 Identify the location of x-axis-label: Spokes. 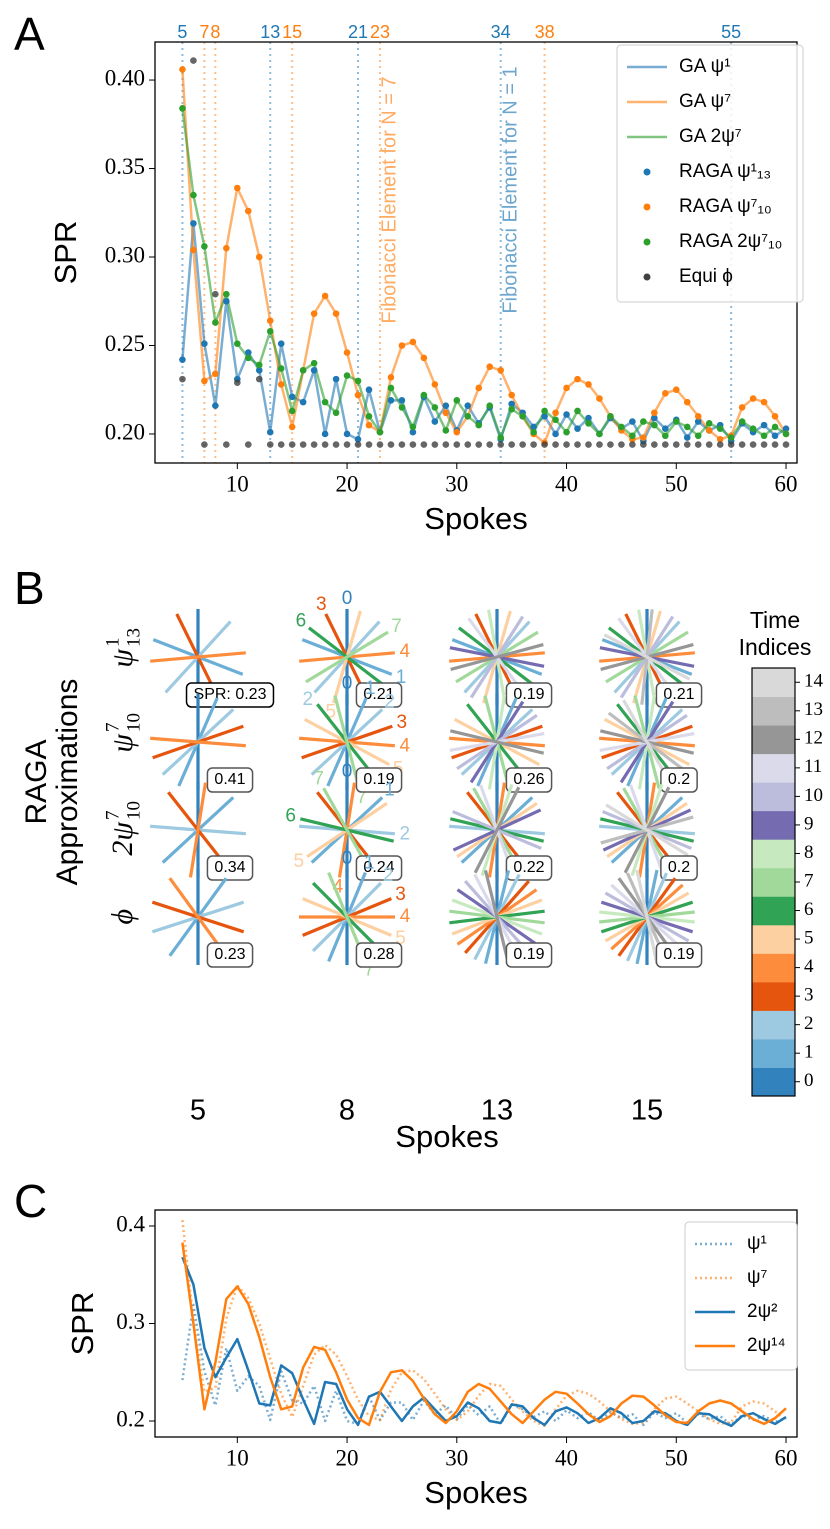
(475, 518).